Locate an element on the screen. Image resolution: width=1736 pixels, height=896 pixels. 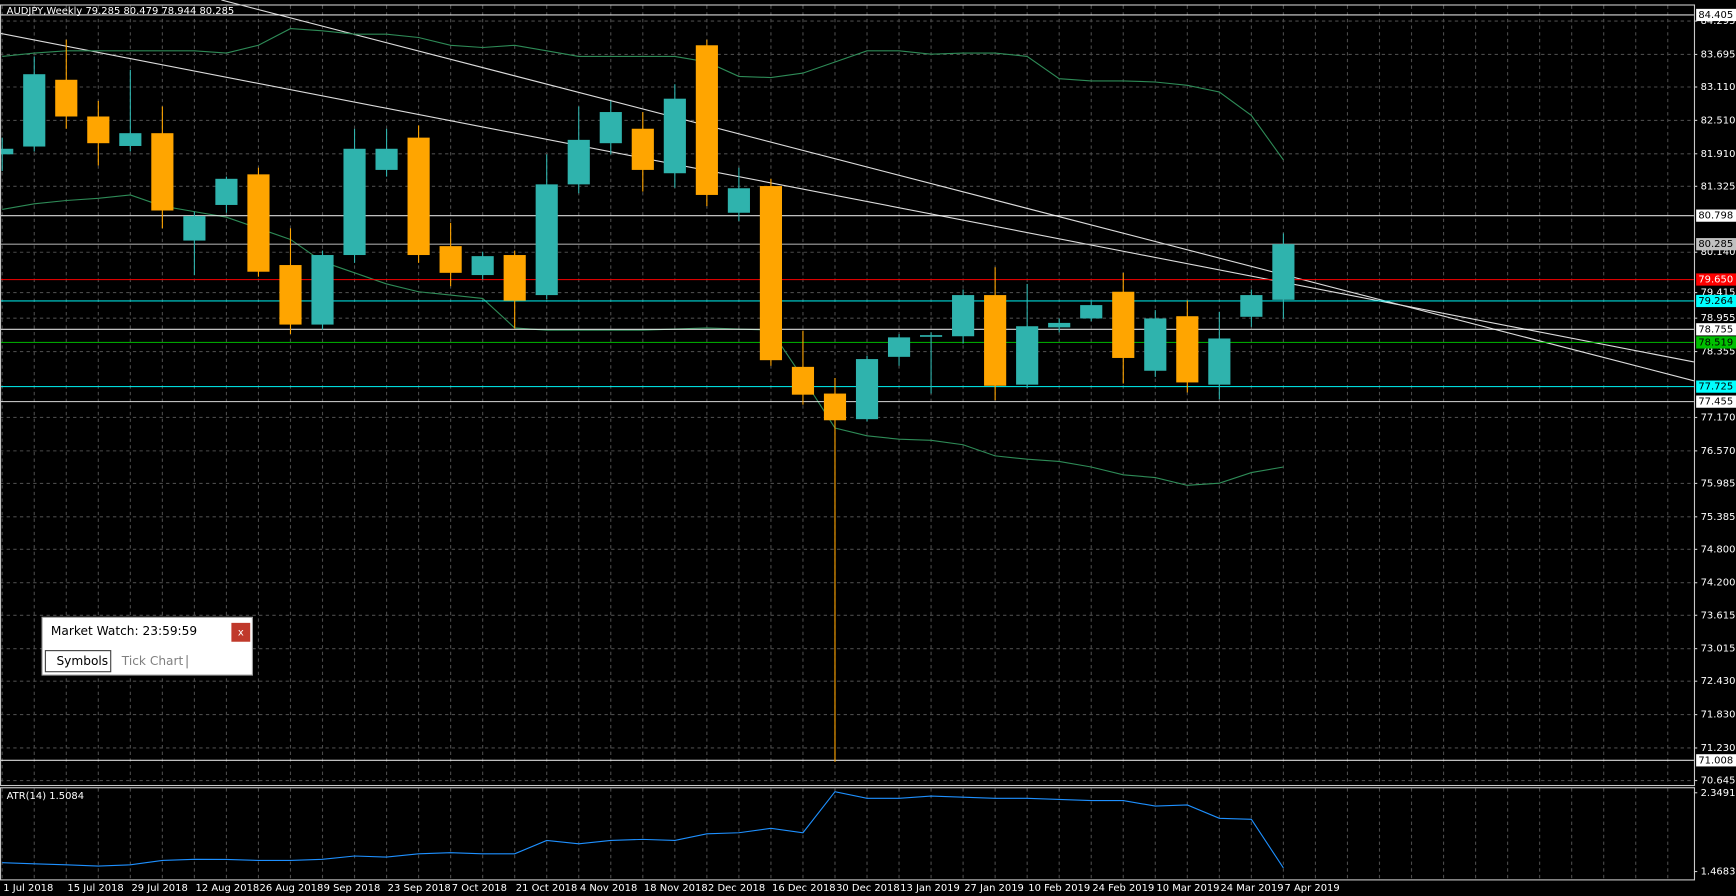
level-label: 78.755 is located at coordinates (1715, 329).